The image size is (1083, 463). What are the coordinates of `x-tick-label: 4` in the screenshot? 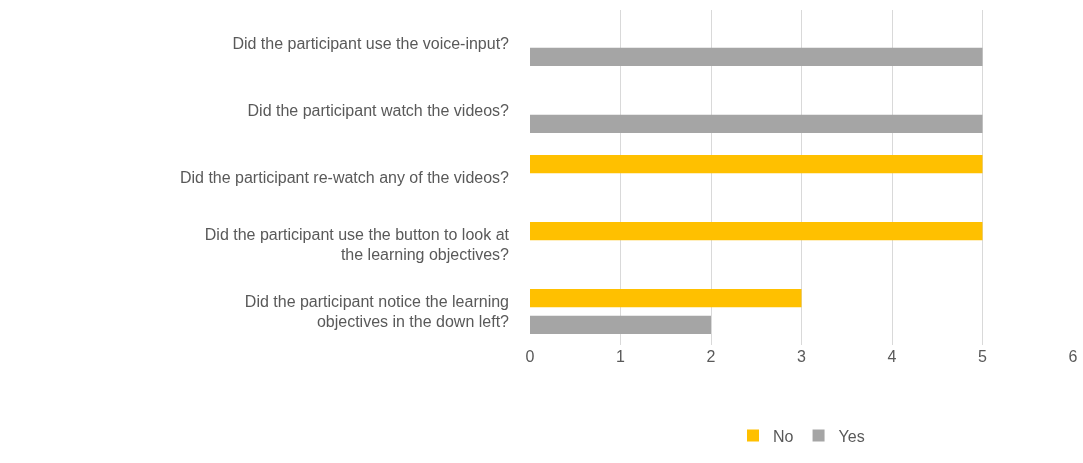 It's located at (892, 356).